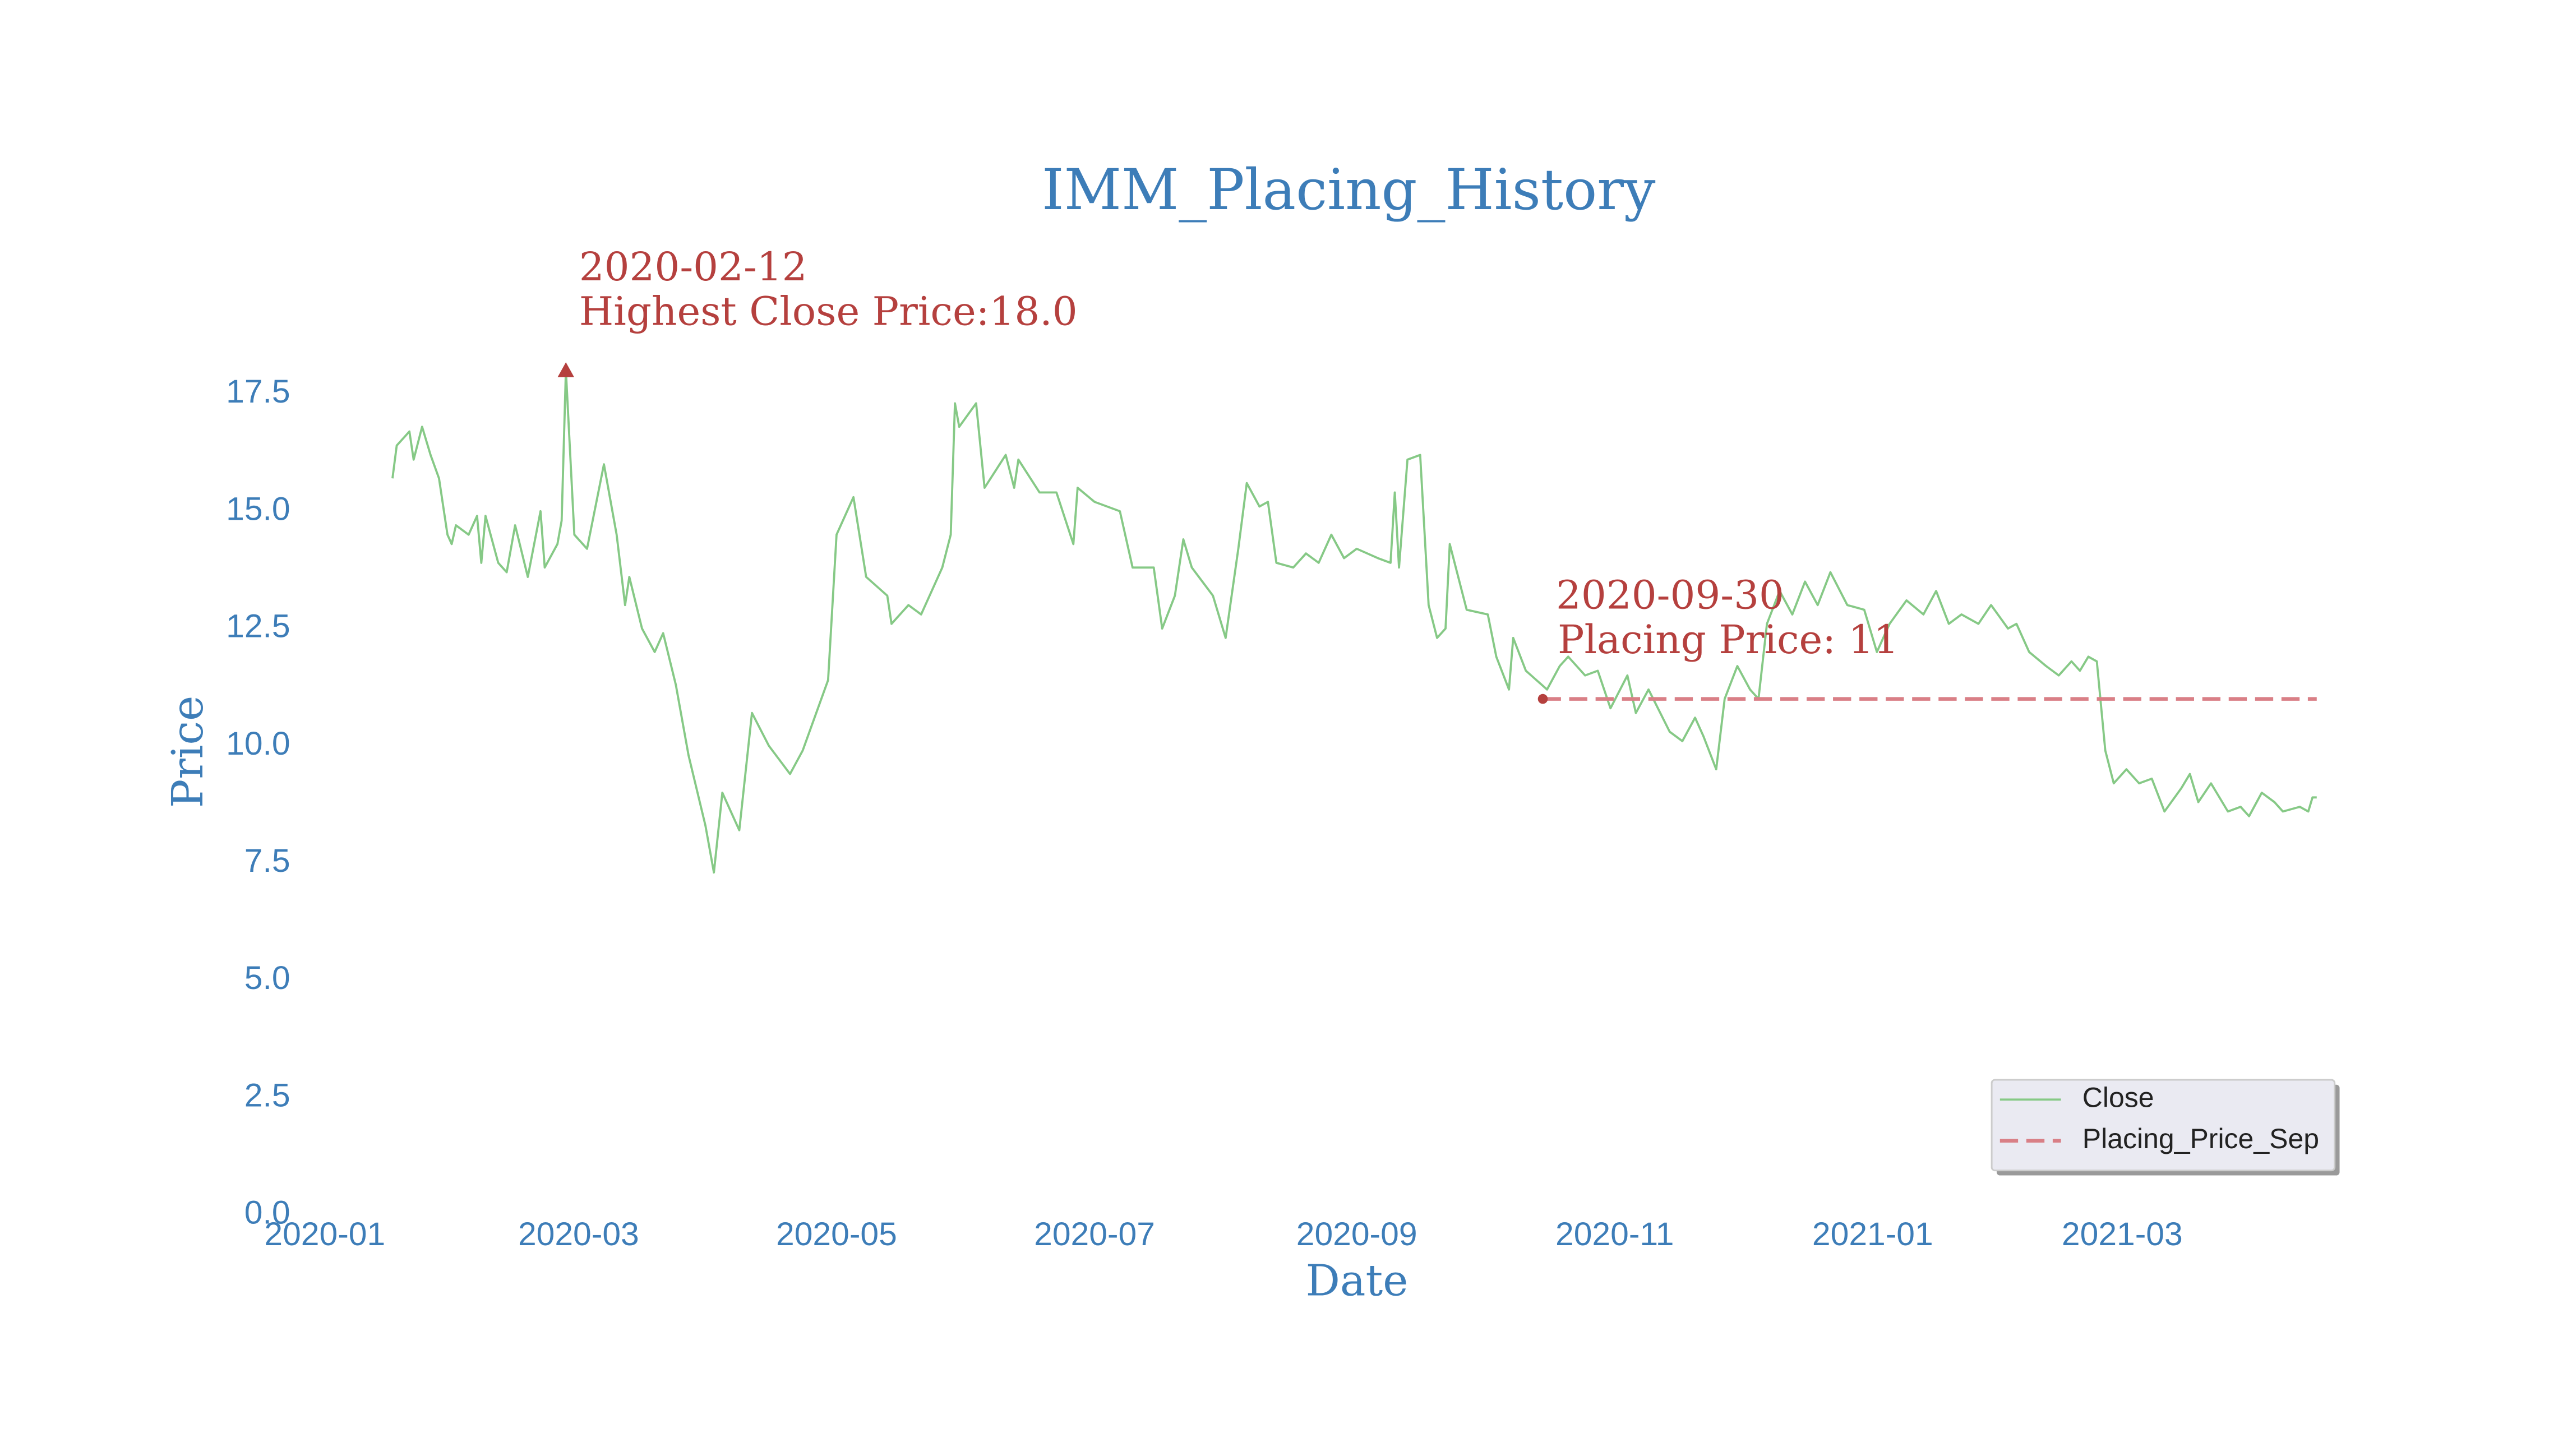 This screenshot has width=2549, height=1456. What do you see at coordinates (828, 311) in the screenshot?
I see `annotation-text: Highest Close Price:18.0` at bounding box center [828, 311].